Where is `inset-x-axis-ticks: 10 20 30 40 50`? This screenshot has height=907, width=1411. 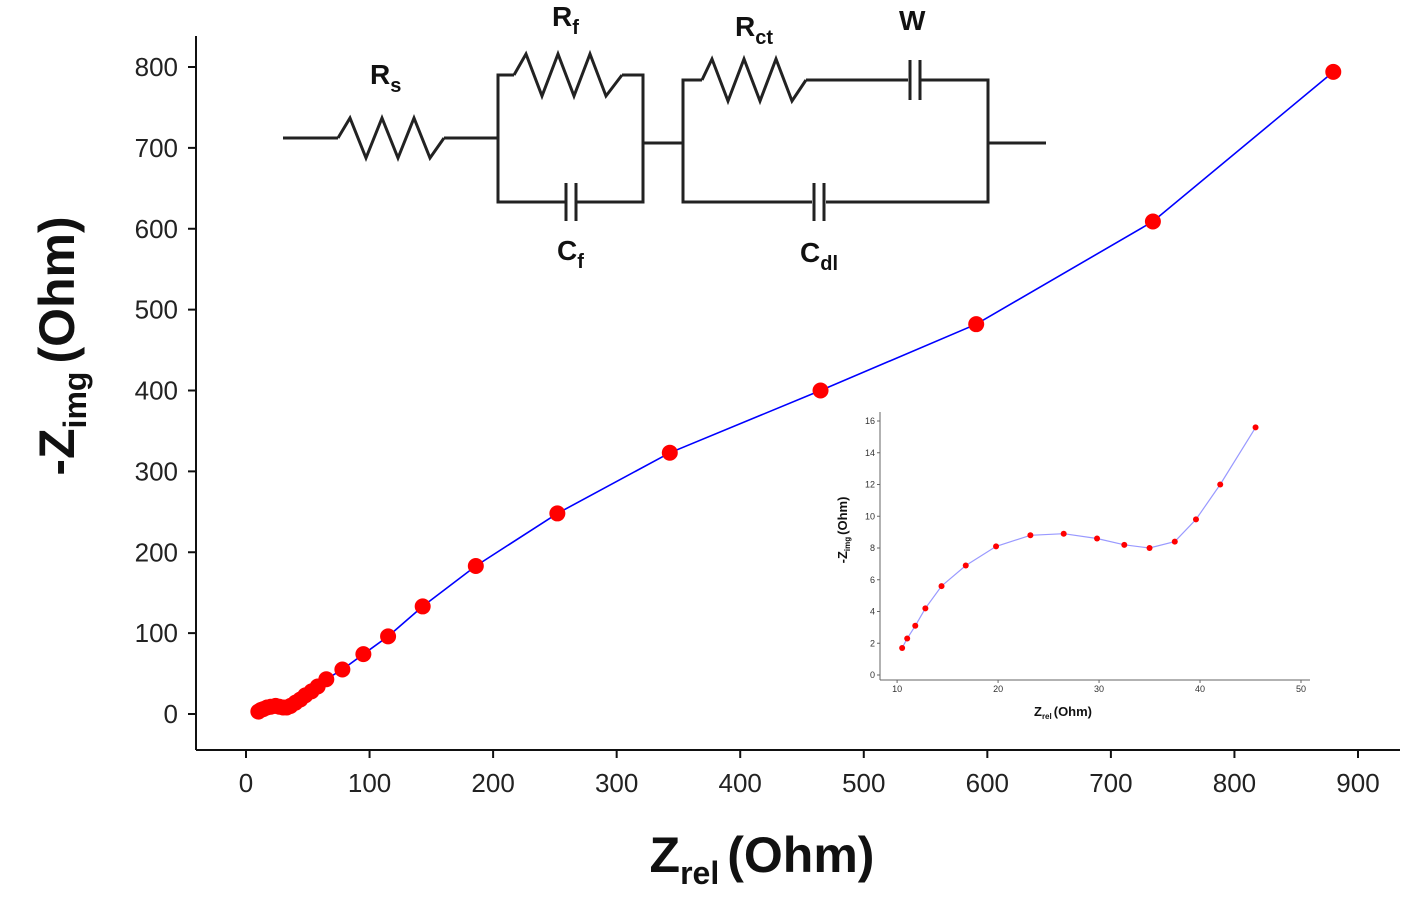 inset-x-axis-ticks: 10 20 30 40 50 is located at coordinates (1099, 687).